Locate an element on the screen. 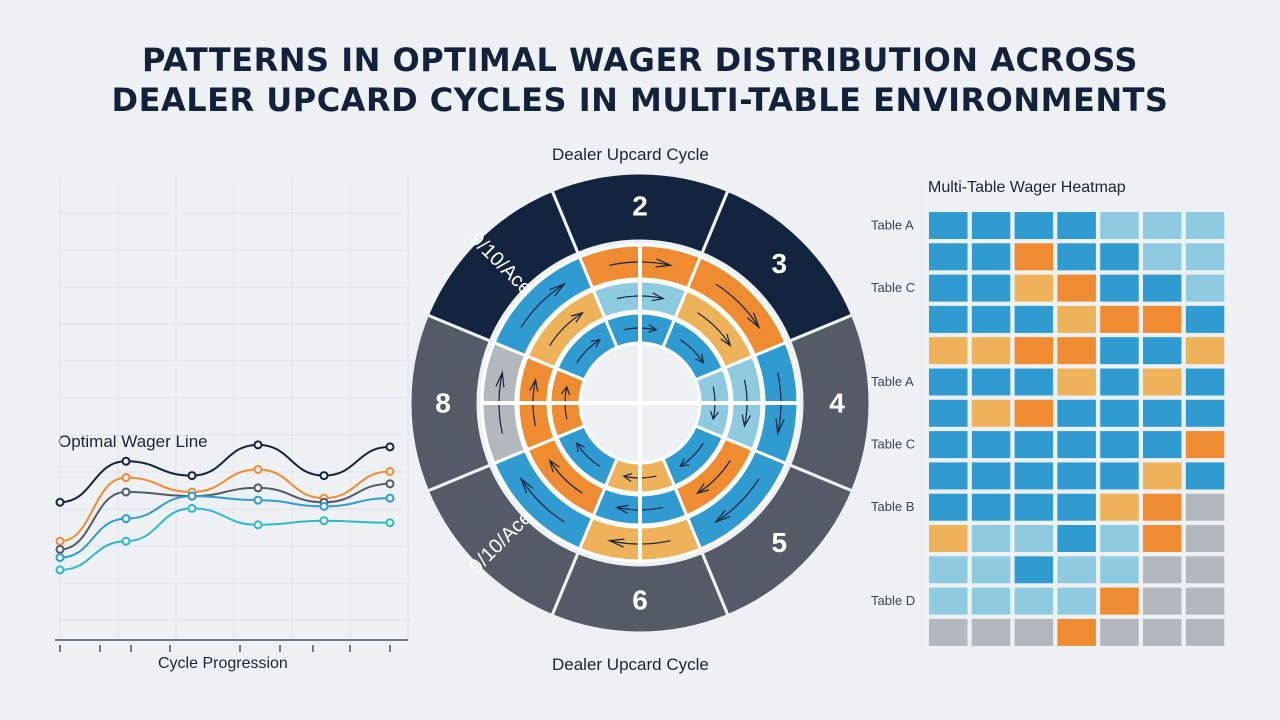 The image size is (1280, 720). radial-chart-bottom-label: Dealer Upcard Cycle is located at coordinates (630, 664).